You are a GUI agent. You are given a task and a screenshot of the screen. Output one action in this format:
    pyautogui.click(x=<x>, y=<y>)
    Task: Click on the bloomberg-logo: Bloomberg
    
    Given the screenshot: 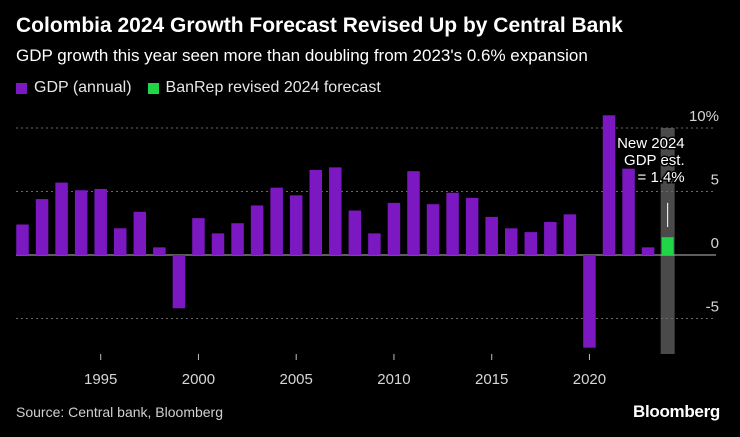 What is the action you would take?
    pyautogui.click(x=676, y=411)
    